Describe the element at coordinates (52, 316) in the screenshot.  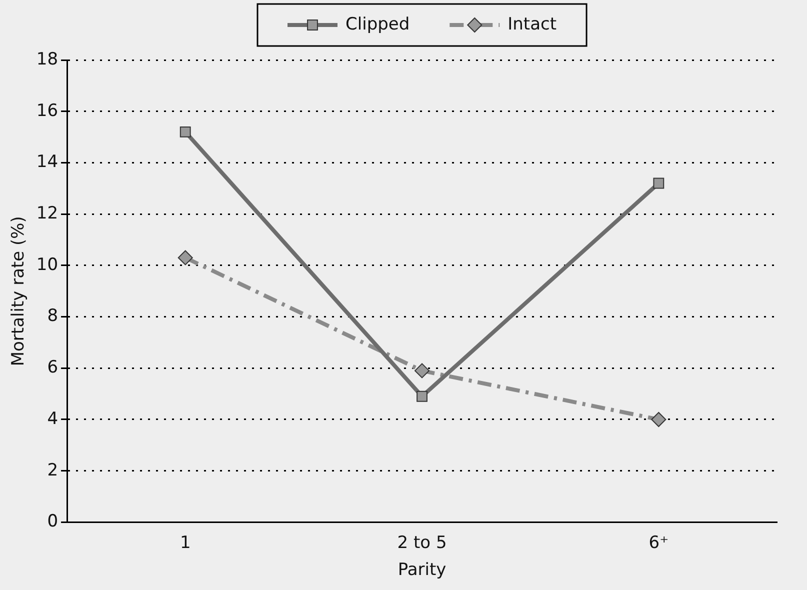
I see `y-tick-label: 8` at that location.